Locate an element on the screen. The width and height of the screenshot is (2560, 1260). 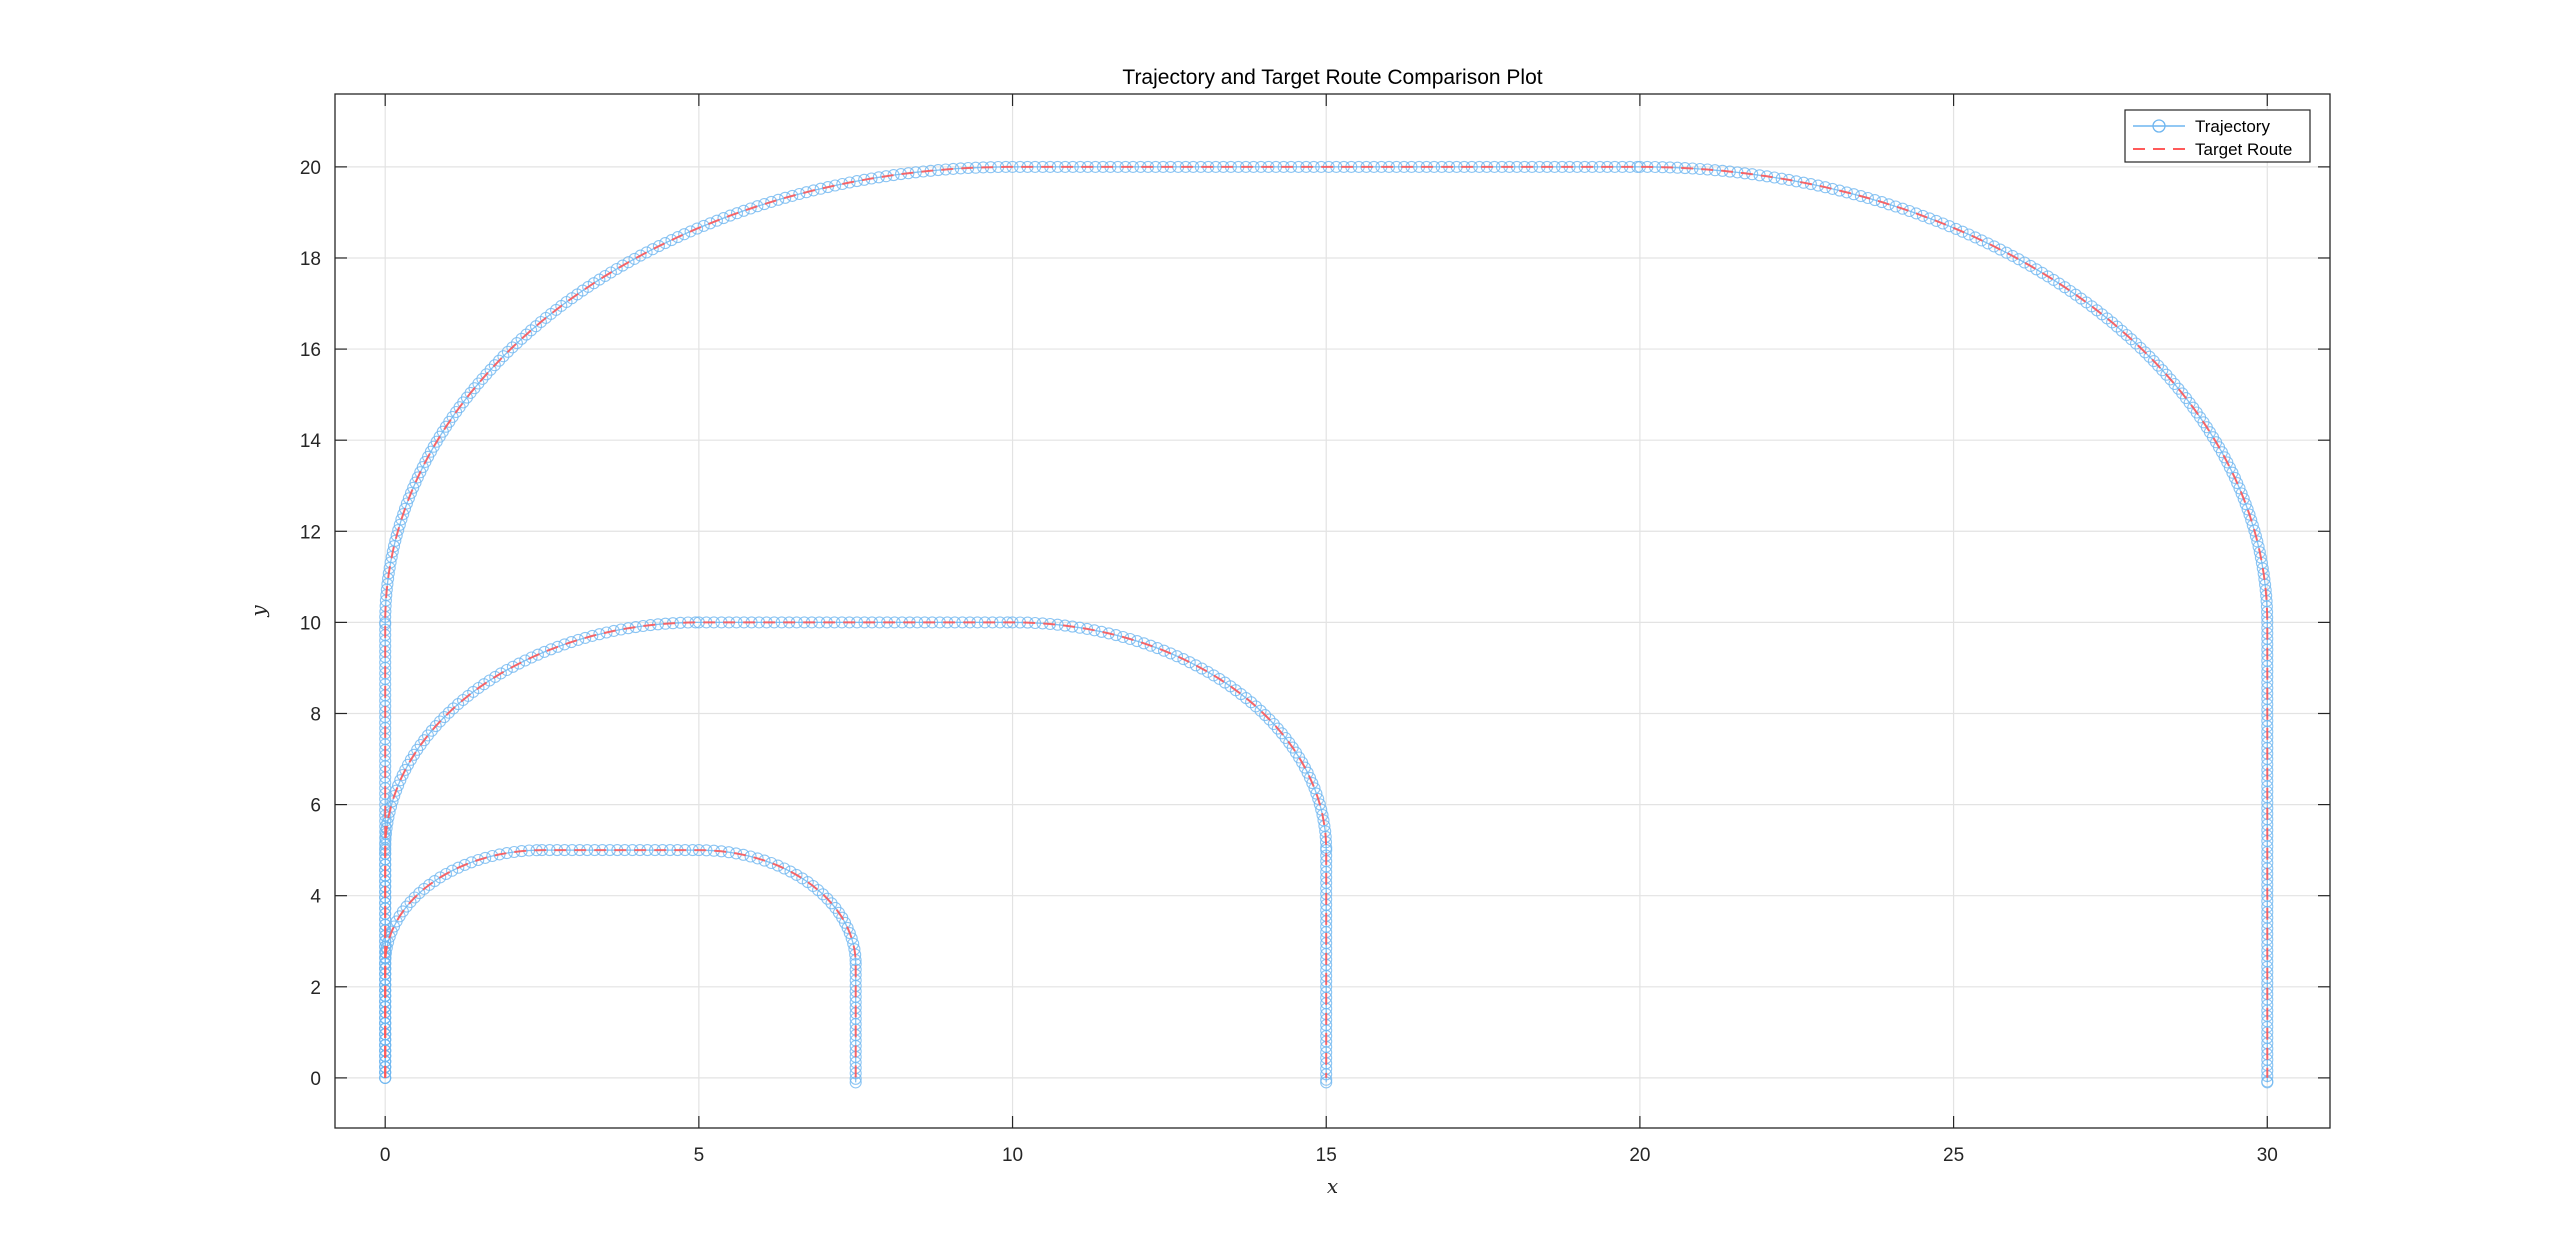
x-tick-label: 20 is located at coordinates (1639, 1155).